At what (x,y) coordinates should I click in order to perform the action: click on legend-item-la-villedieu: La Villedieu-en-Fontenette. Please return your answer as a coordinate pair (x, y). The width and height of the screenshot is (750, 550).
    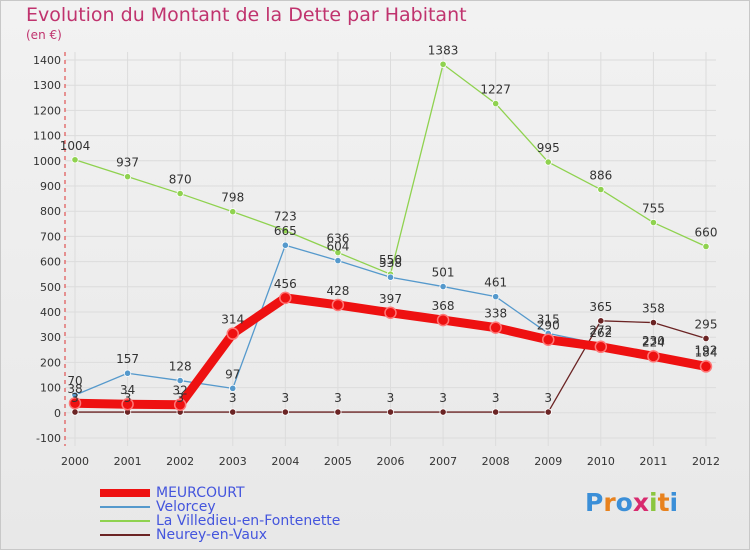
    Looking at the image, I should click on (260, 521).